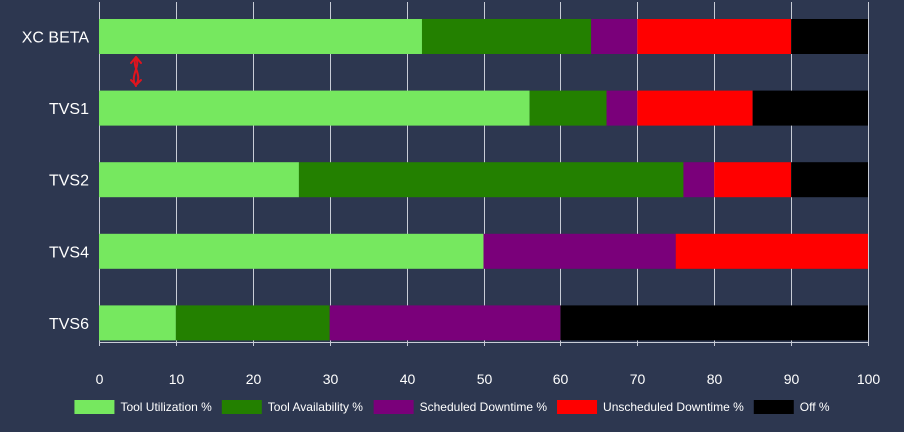 The width and height of the screenshot is (904, 432). I want to click on legend-label: Scheduled Downtime %, so click(484, 407).